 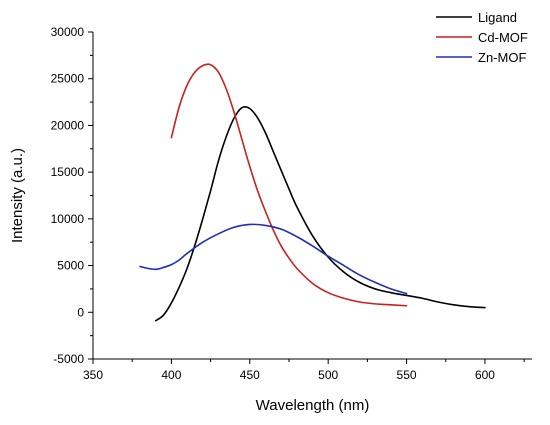 I want to click on x-axis-title: Wavelength (nm), so click(x=313, y=405).